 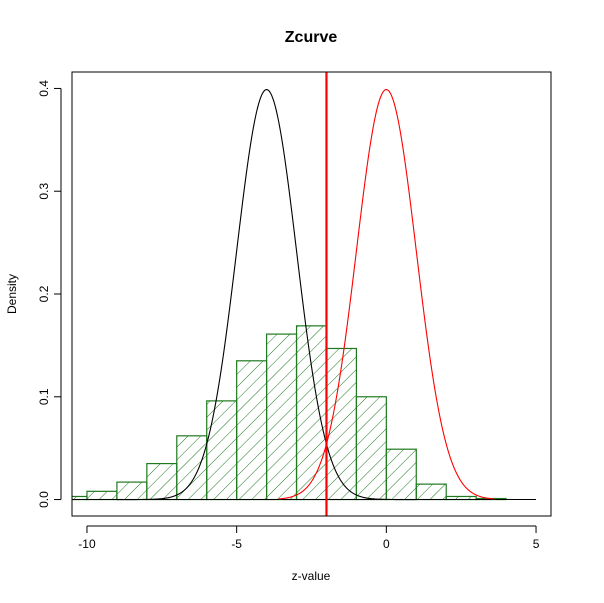 I want to click on y-axis: 0.0 0.1 0.2 0.3 0.4, so click(x=49, y=294).